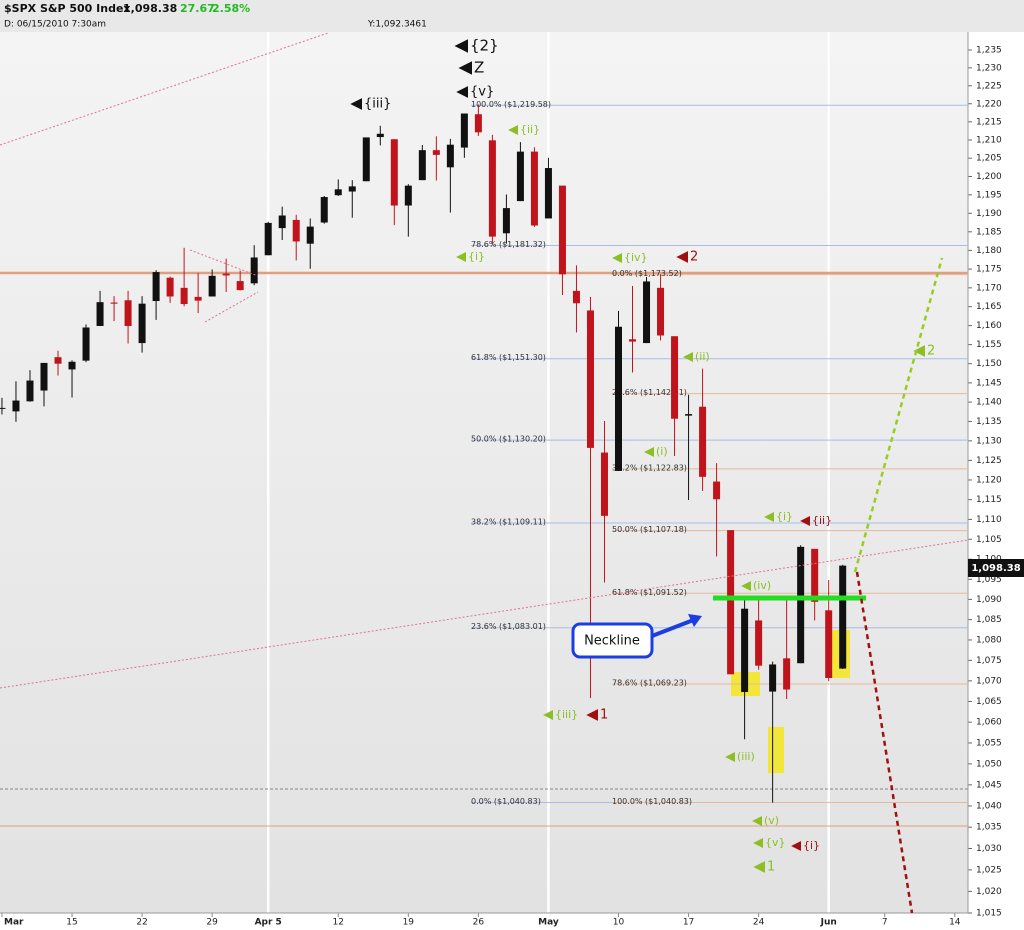  I want to click on y-tick-label: 1,230, so click(989, 68).